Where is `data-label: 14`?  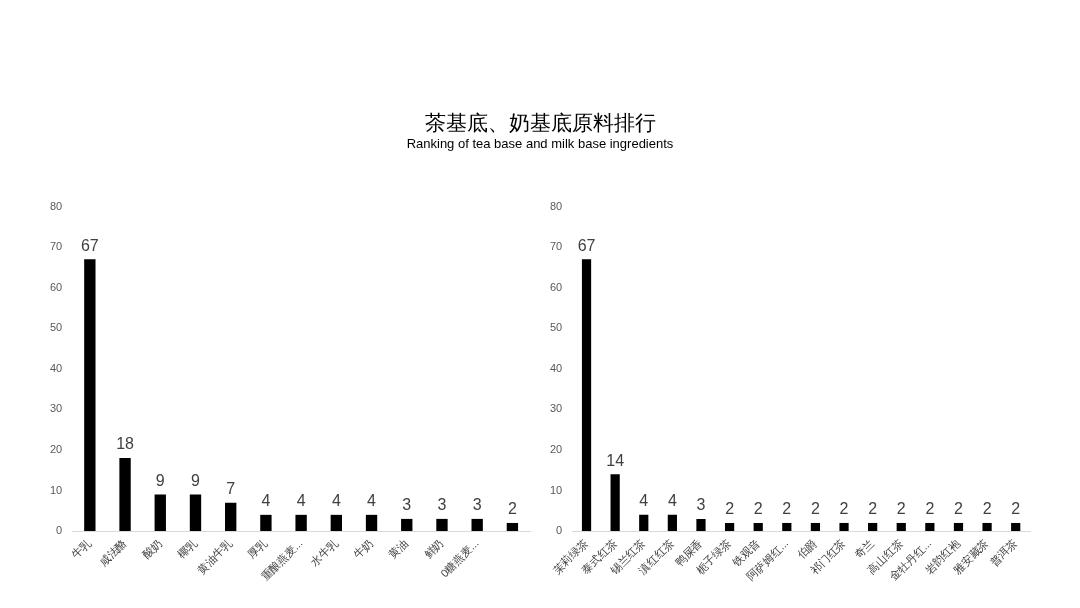
data-label: 14 is located at coordinates (615, 460).